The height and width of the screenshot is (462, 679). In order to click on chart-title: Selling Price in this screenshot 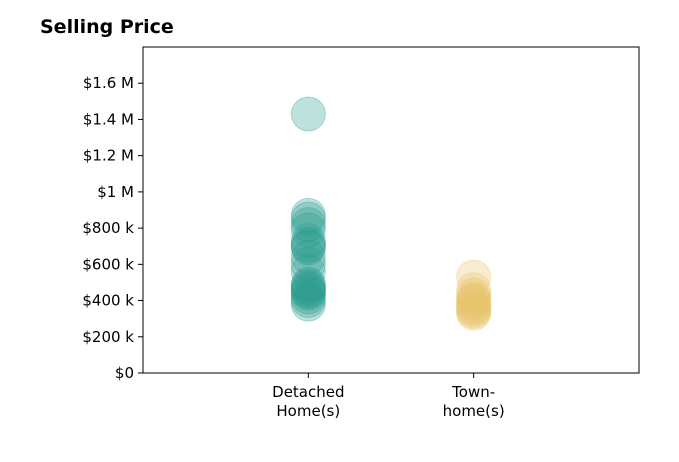, I will do `click(107, 27)`.